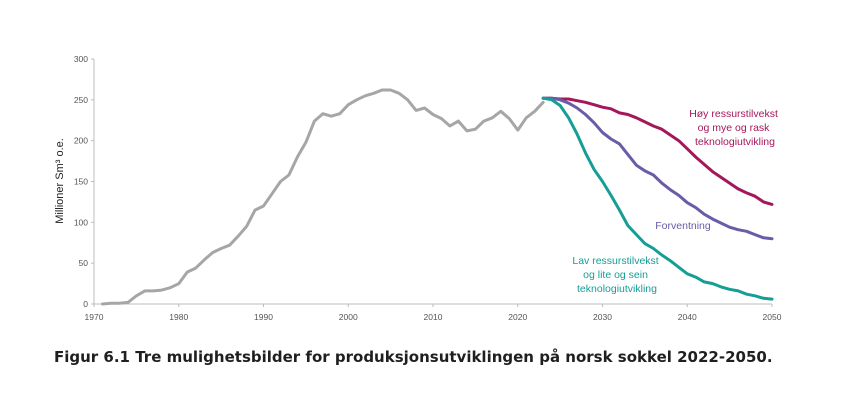 Image resolution: width=847 pixels, height=413 pixels. I want to click on y-axis-title: Millioner Sm³ o.e., so click(60, 181).